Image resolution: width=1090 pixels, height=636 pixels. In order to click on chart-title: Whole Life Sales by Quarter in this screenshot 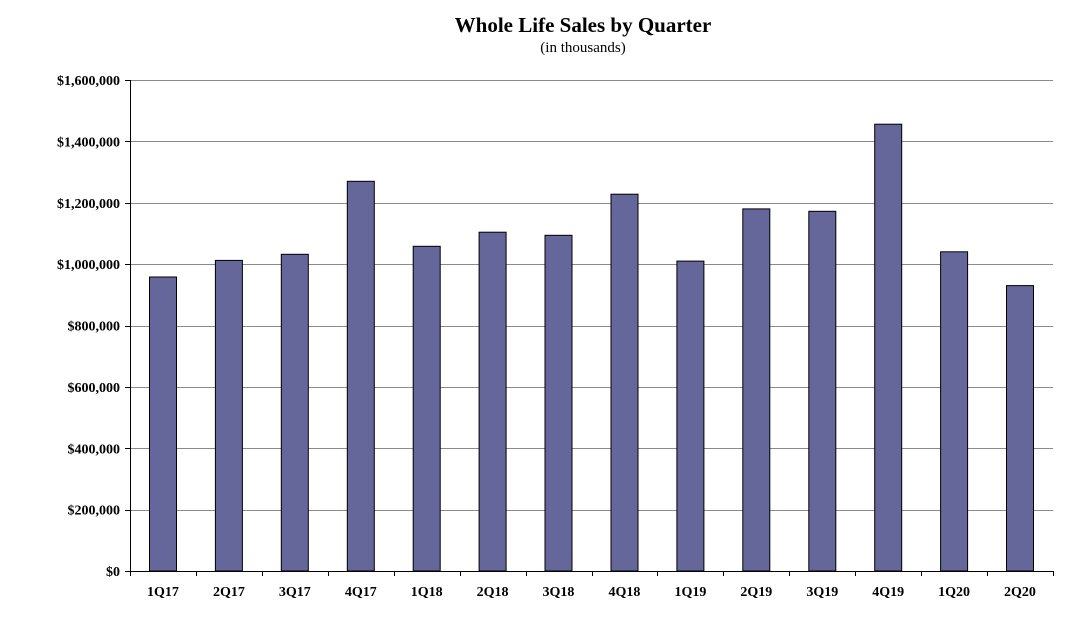, I will do `click(583, 25)`.